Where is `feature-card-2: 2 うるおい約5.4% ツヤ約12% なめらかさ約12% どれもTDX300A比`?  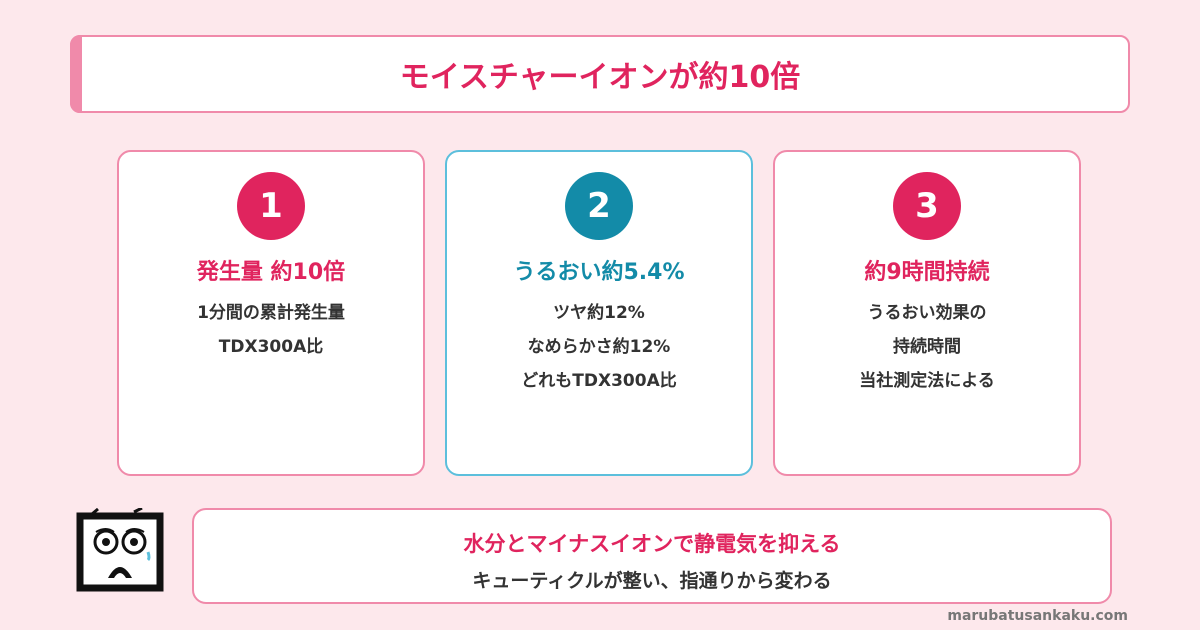 feature-card-2: 2 うるおい約5.4% ツヤ約12% なめらかさ約12% どれもTDX300A比 is located at coordinates (599, 313).